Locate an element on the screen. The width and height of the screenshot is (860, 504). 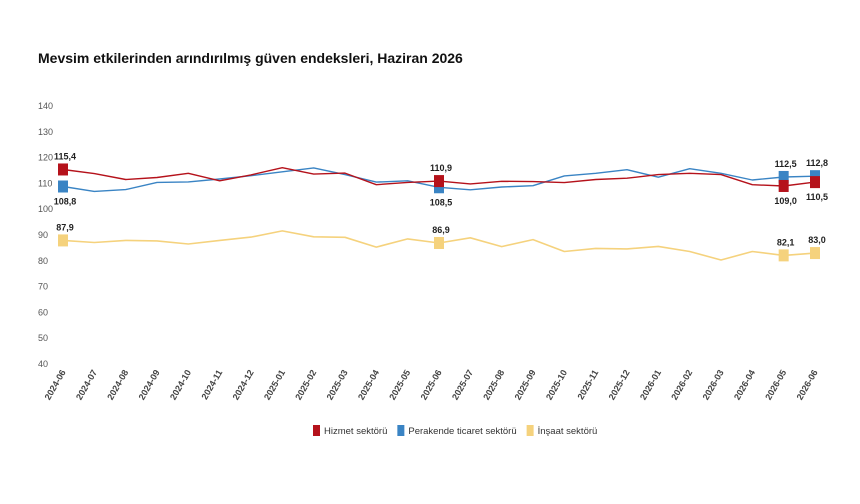
x-tick-label: 2025-08 is located at coordinates (493, 385).